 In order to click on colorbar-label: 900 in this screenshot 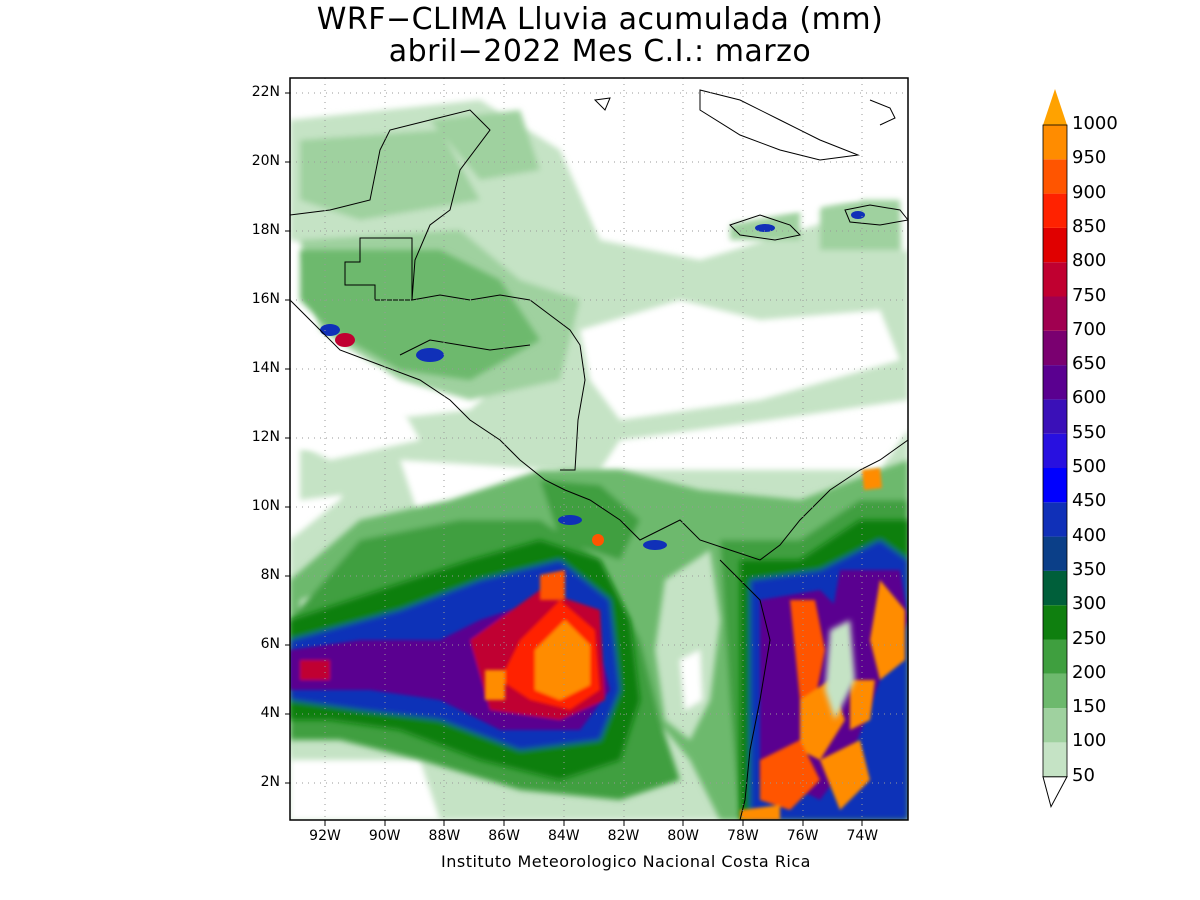, I will do `click(1089, 192)`.